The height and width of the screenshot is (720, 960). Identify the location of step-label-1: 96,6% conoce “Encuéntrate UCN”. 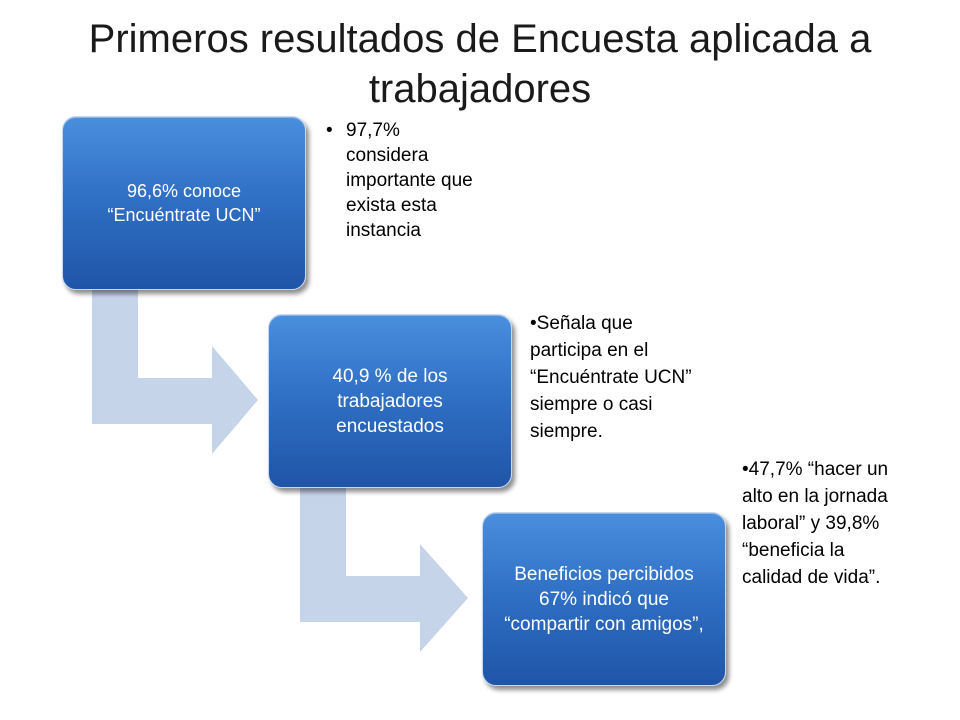
(184, 203).